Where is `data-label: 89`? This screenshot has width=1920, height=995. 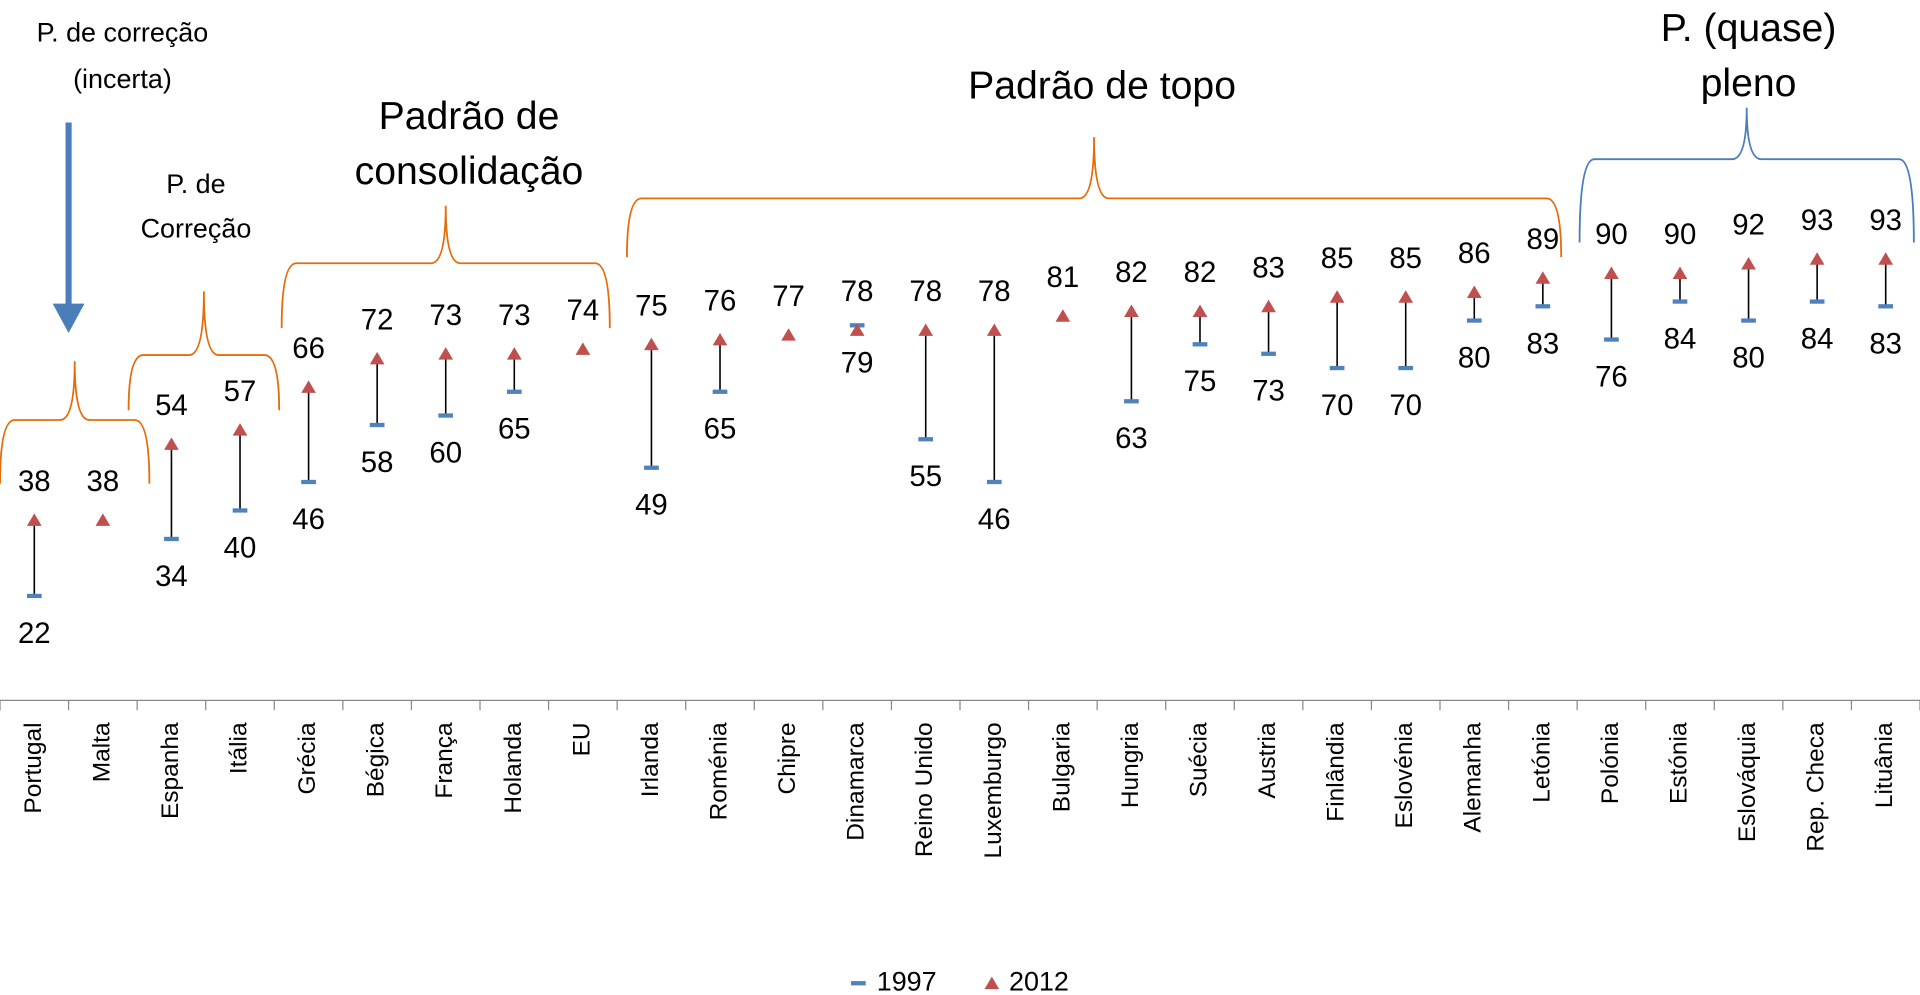 data-label: 89 is located at coordinates (1543, 239).